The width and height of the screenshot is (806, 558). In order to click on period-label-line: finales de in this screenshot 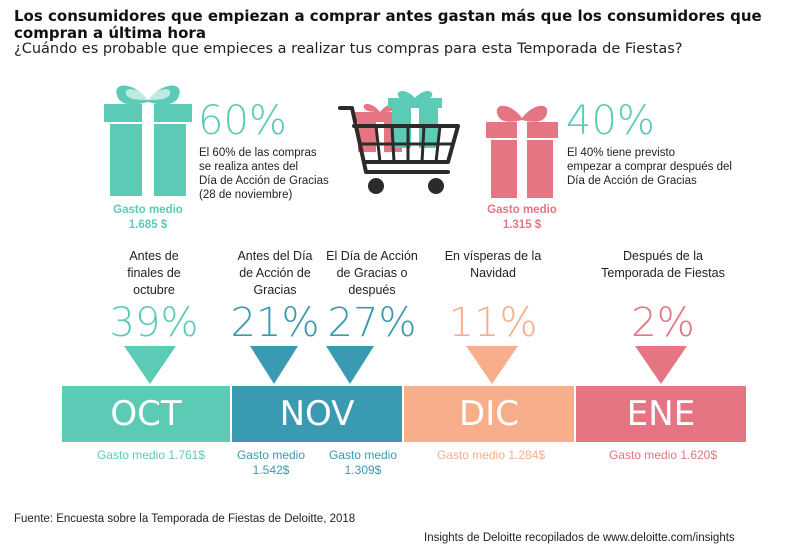, I will do `click(154, 273)`.